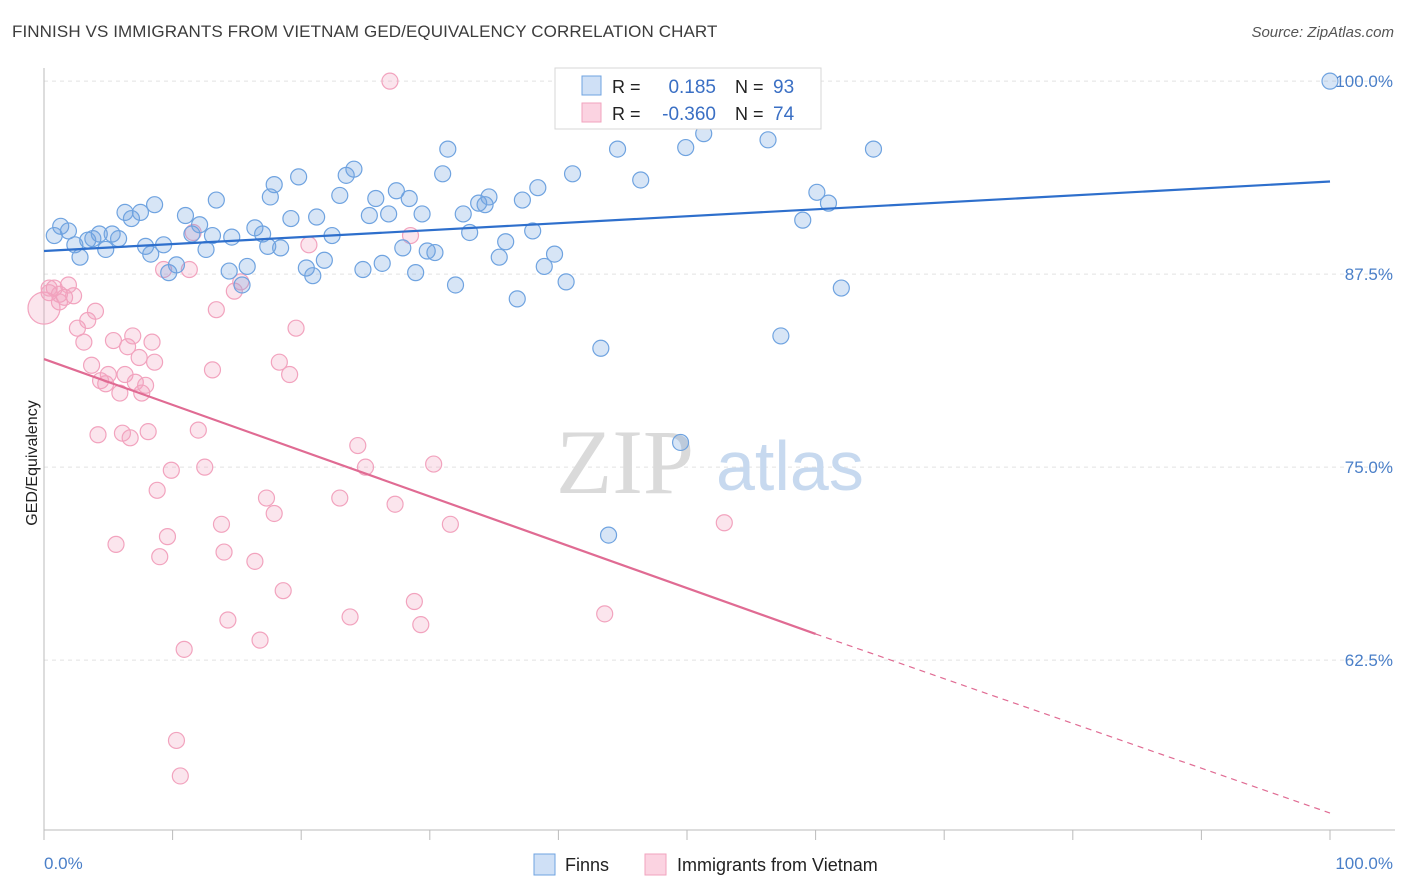  Describe the element at coordinates (1369, 274) in the screenshot. I see `y-tick-label-2: 87.5%` at that location.